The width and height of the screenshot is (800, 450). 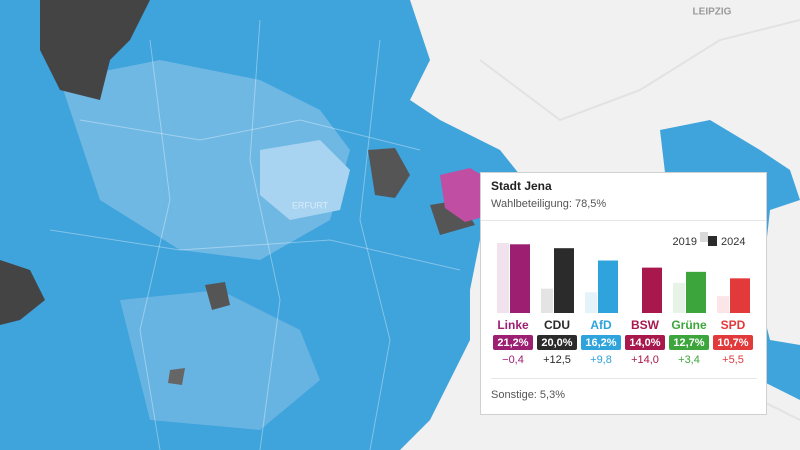 I want to click on value-label: 12,7%, so click(x=688, y=343).